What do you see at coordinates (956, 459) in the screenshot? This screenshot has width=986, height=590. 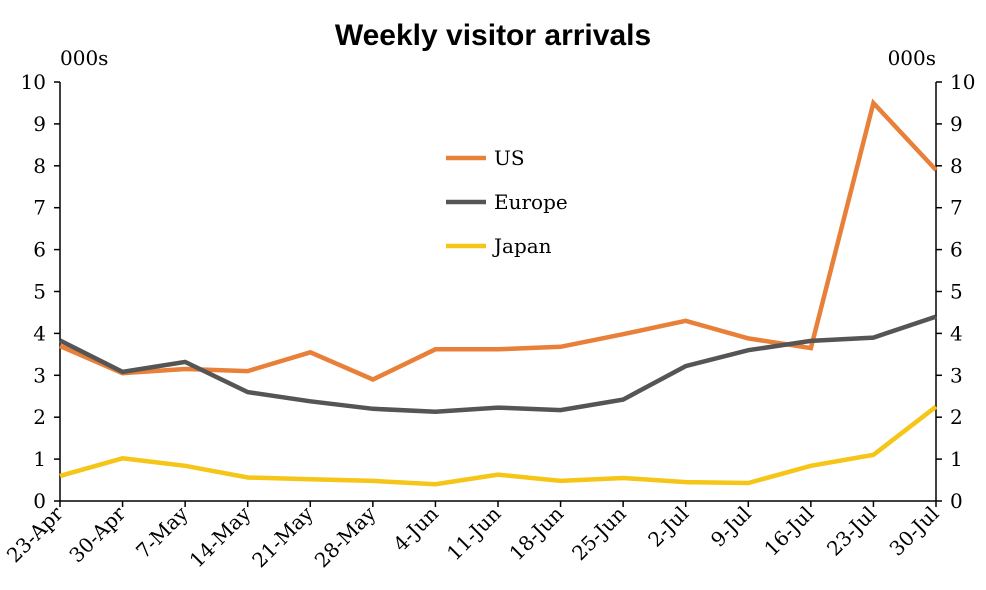 I see `y-tick-label-right: 1` at bounding box center [956, 459].